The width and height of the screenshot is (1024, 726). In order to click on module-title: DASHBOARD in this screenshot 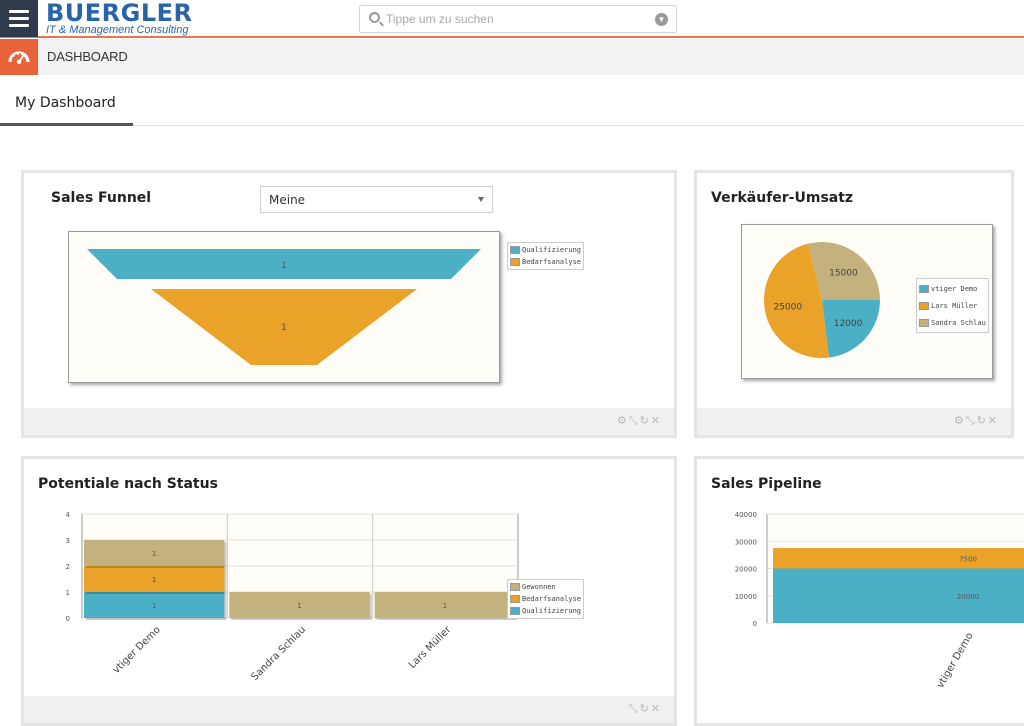, I will do `click(87, 56)`.